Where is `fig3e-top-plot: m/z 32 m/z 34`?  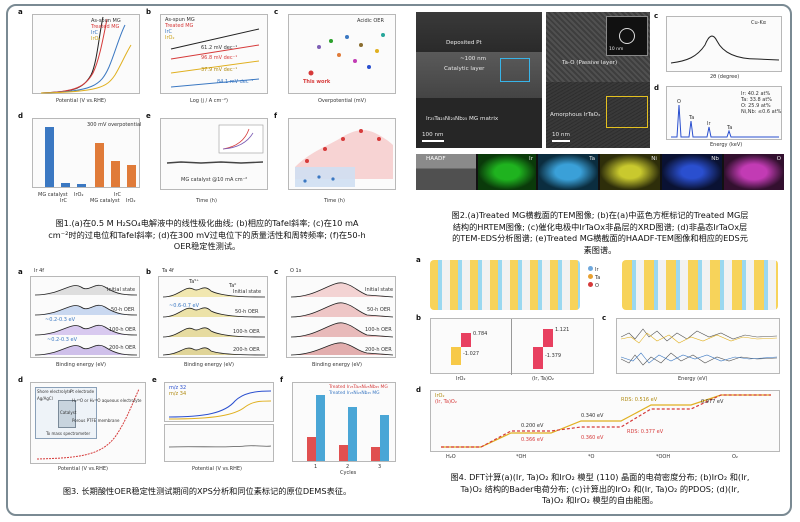
fig3e-top-plot: m/z 32 m/z 34 is located at coordinates (219, 402).